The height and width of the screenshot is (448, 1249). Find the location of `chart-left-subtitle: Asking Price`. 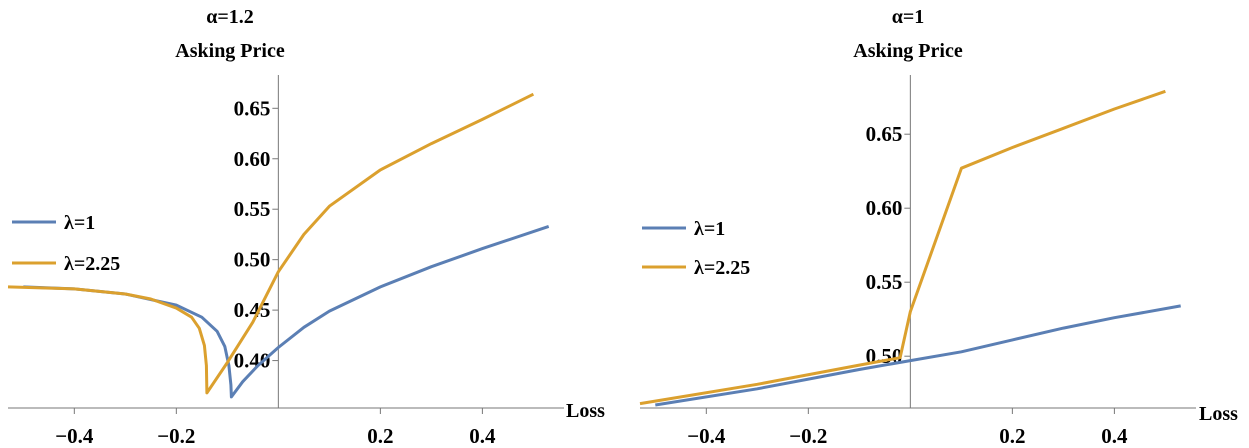

chart-left-subtitle: Asking Price is located at coordinates (230, 51).